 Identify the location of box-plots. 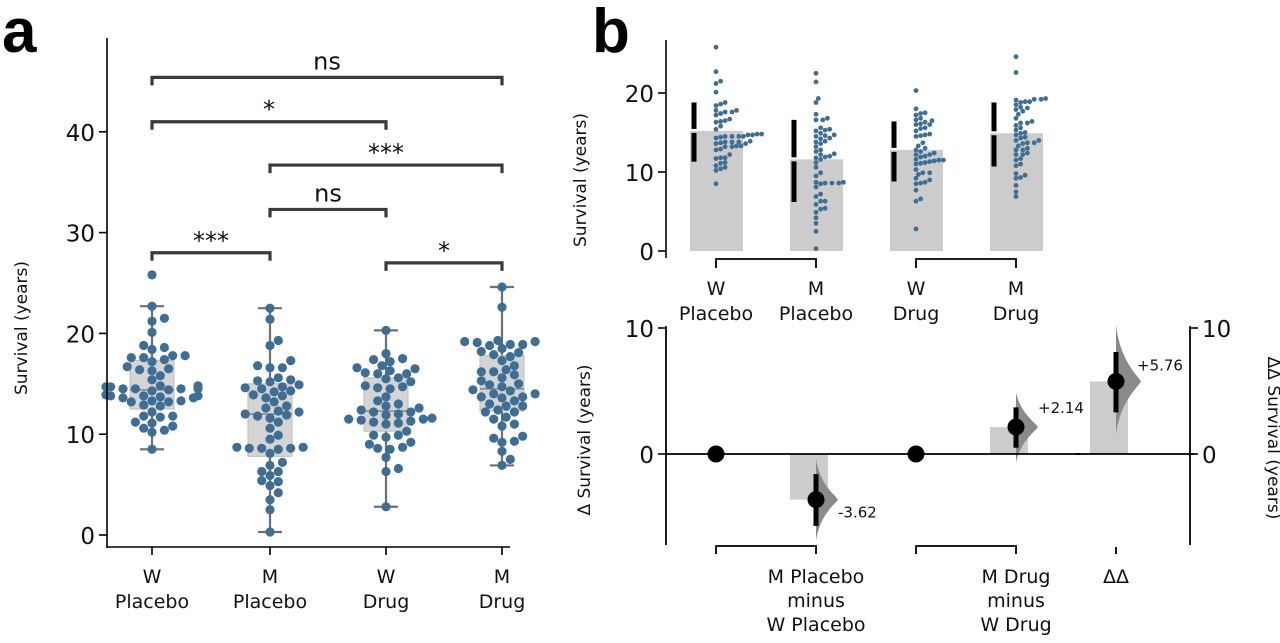
(327, 409).